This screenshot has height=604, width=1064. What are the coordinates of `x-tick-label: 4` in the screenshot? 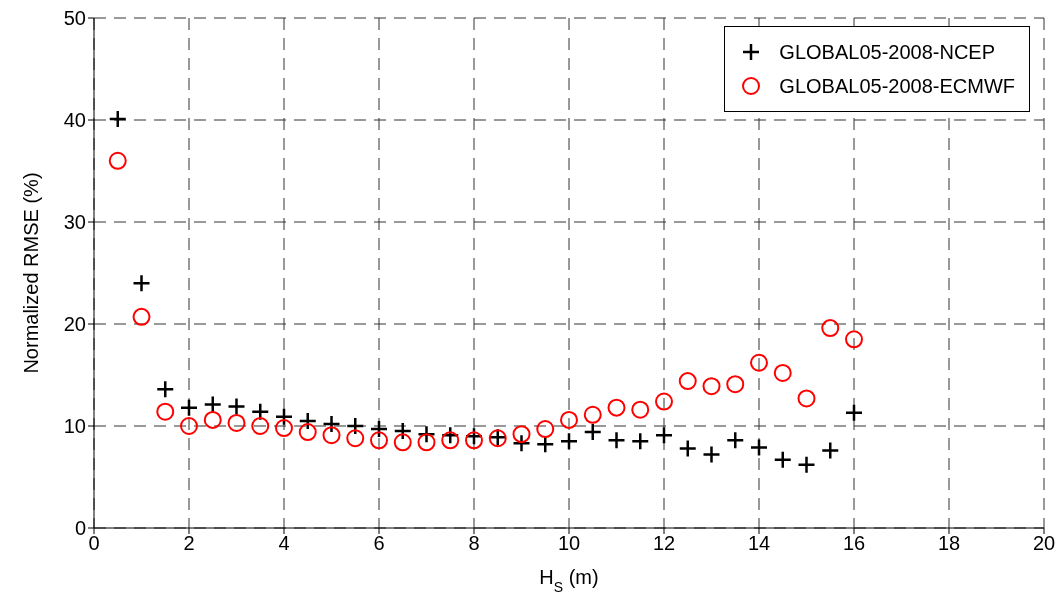 It's located at (284, 543).